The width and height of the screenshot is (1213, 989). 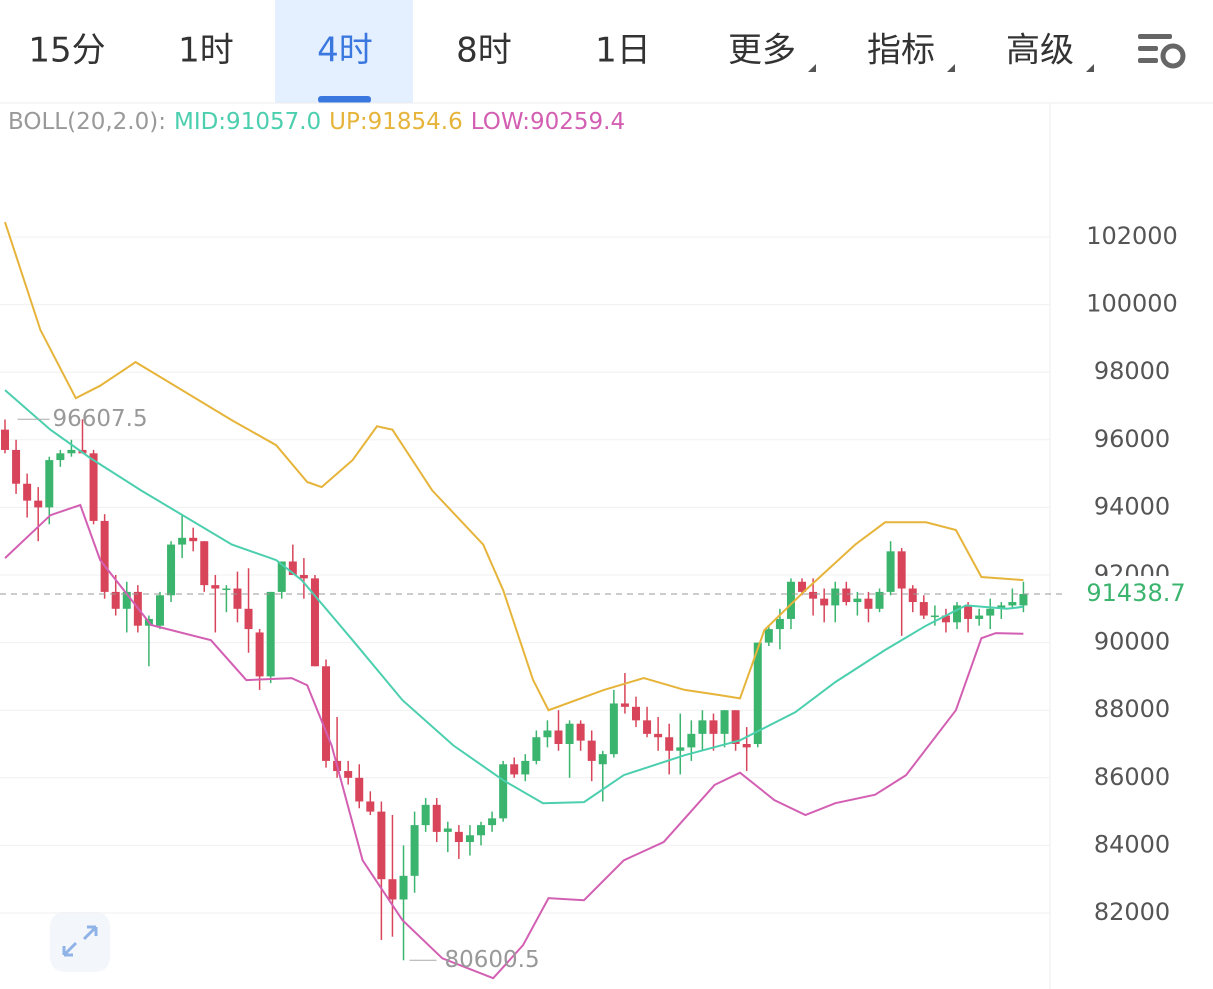 I want to click on settings-icon, so click(x=1162, y=51).